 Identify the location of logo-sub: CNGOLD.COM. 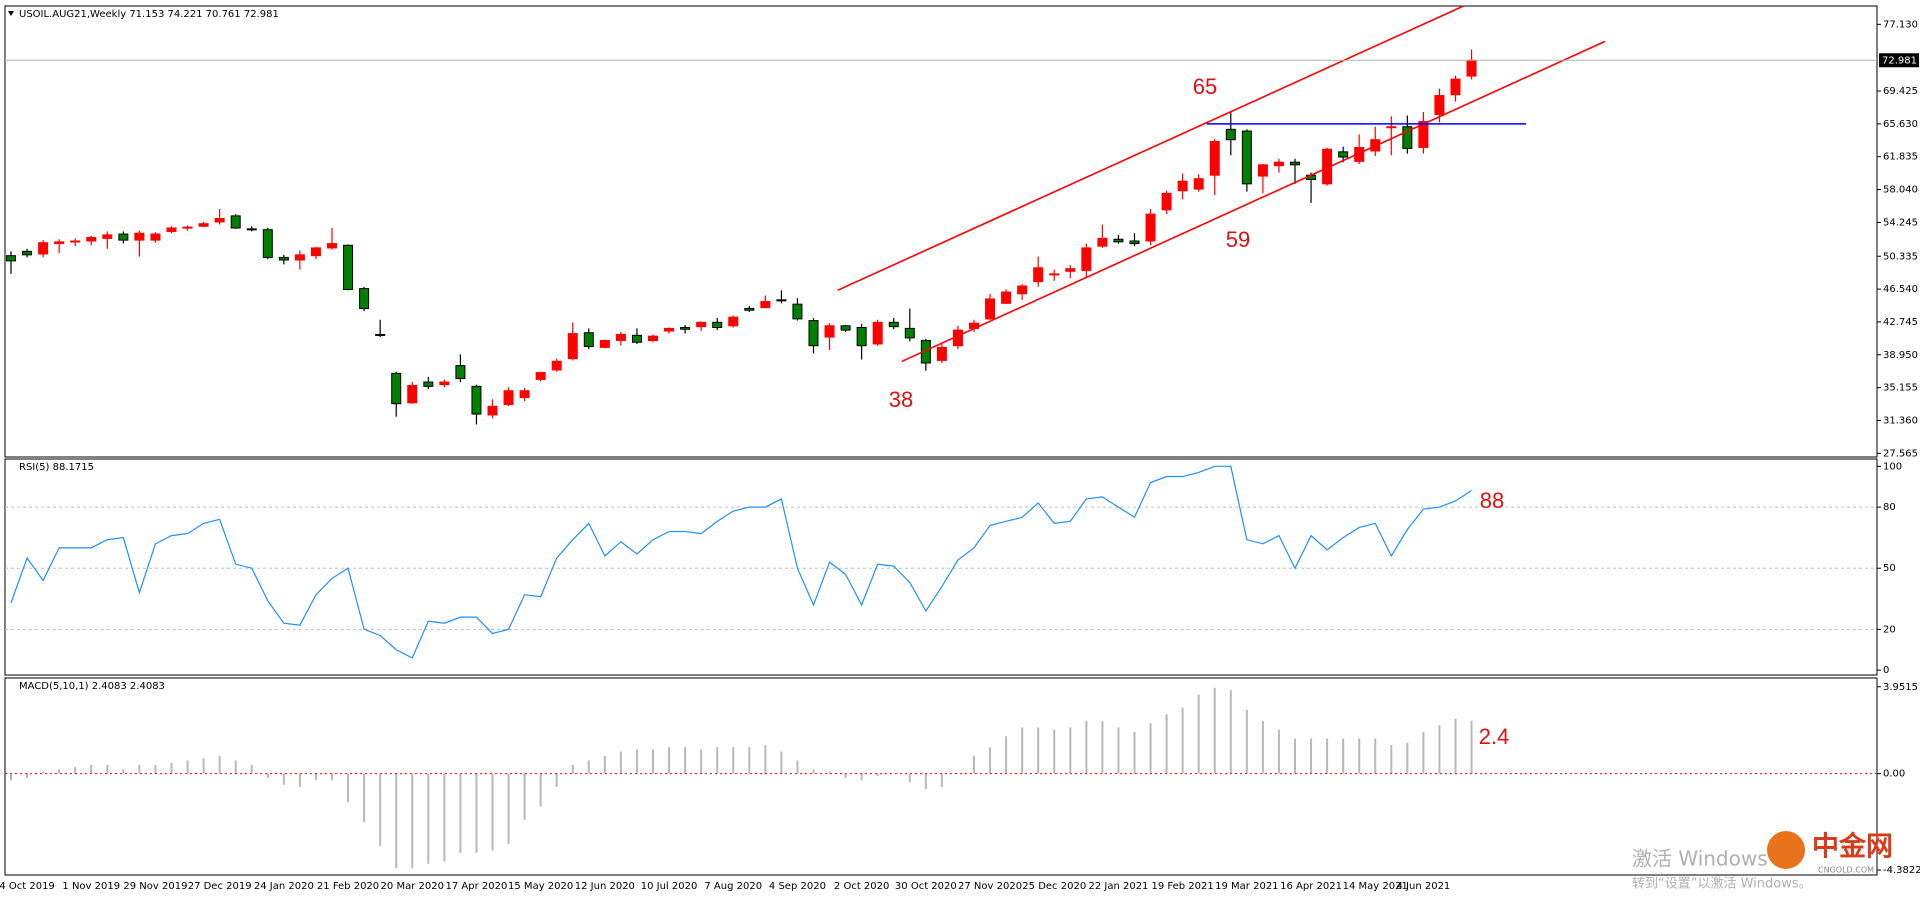
(1846, 870).